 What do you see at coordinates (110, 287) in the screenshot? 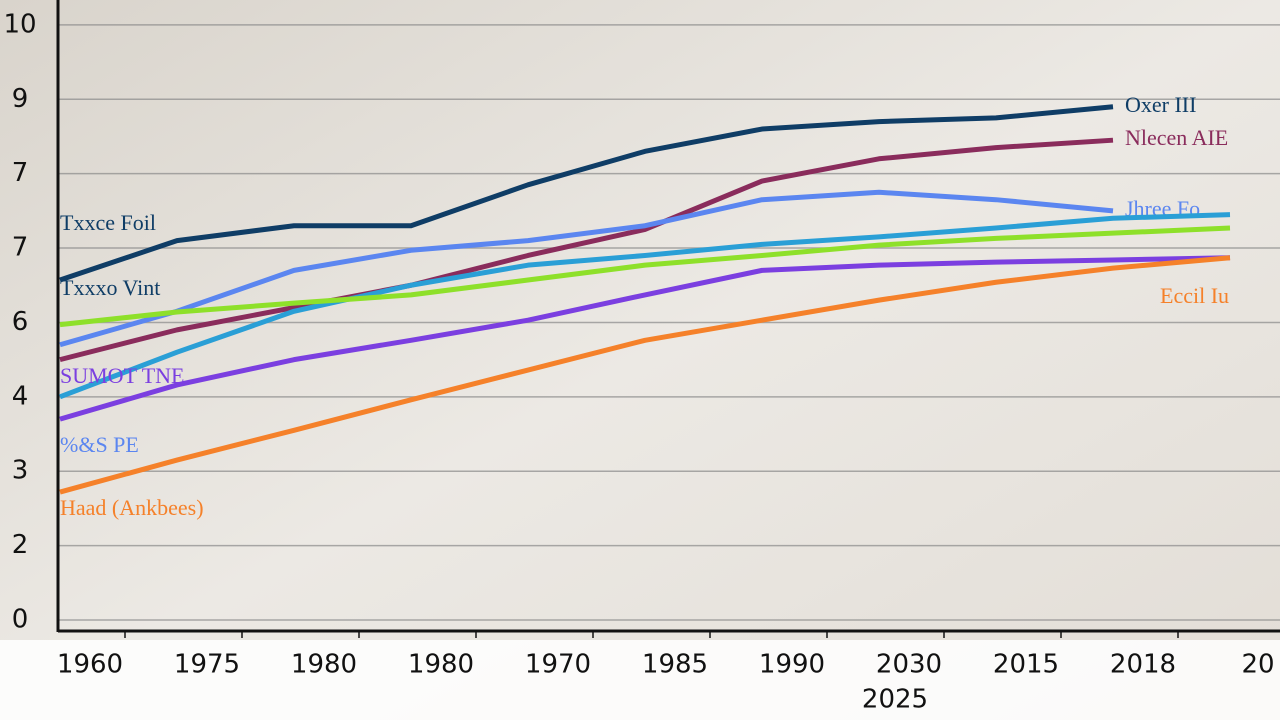
I see `annotation: Txxxo Vint` at bounding box center [110, 287].